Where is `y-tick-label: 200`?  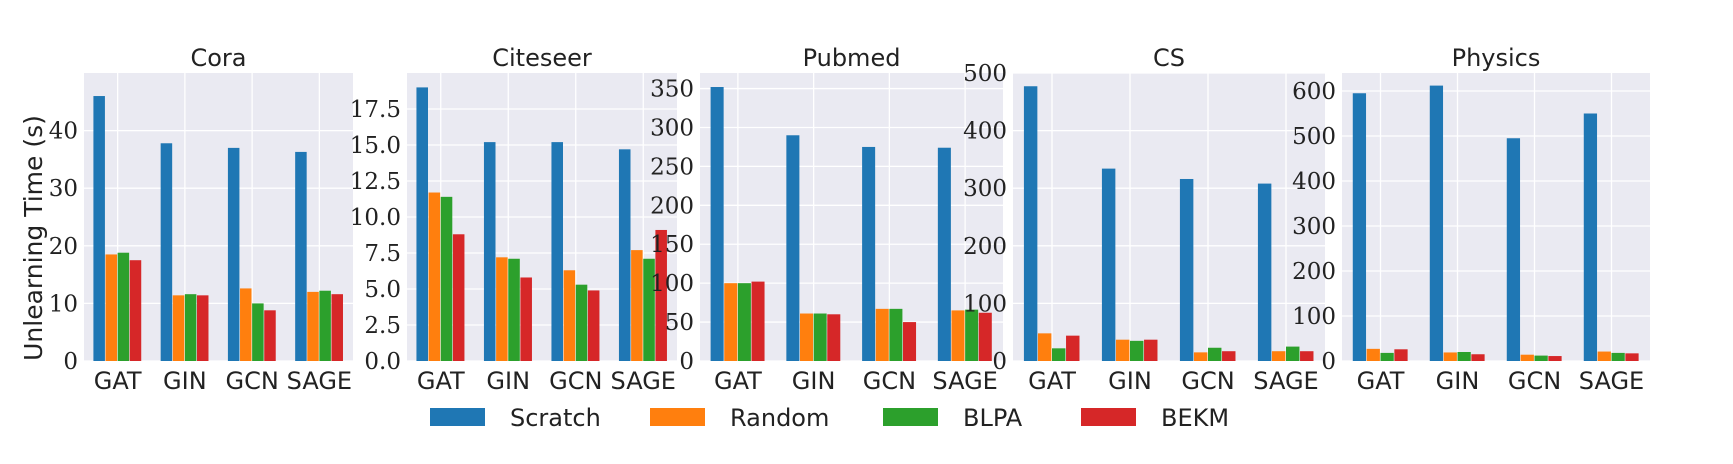 y-tick-label: 200 is located at coordinates (672, 206).